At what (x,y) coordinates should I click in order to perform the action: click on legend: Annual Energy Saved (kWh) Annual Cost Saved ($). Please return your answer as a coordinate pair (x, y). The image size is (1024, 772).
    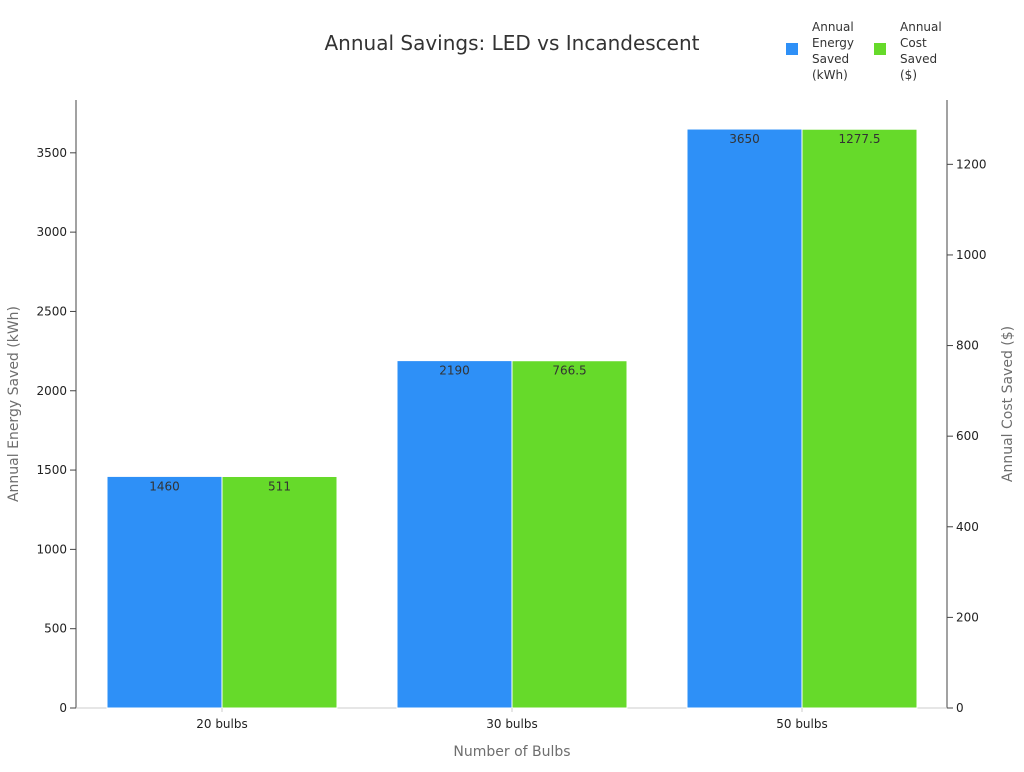
    Looking at the image, I should click on (864, 51).